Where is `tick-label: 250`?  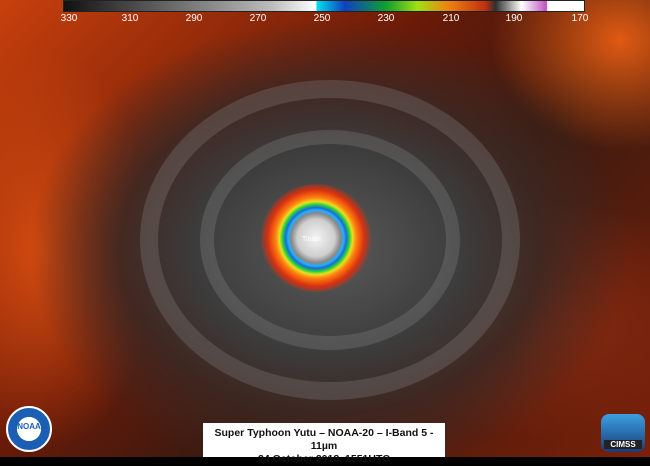 tick-label: 250 is located at coordinates (322, 18).